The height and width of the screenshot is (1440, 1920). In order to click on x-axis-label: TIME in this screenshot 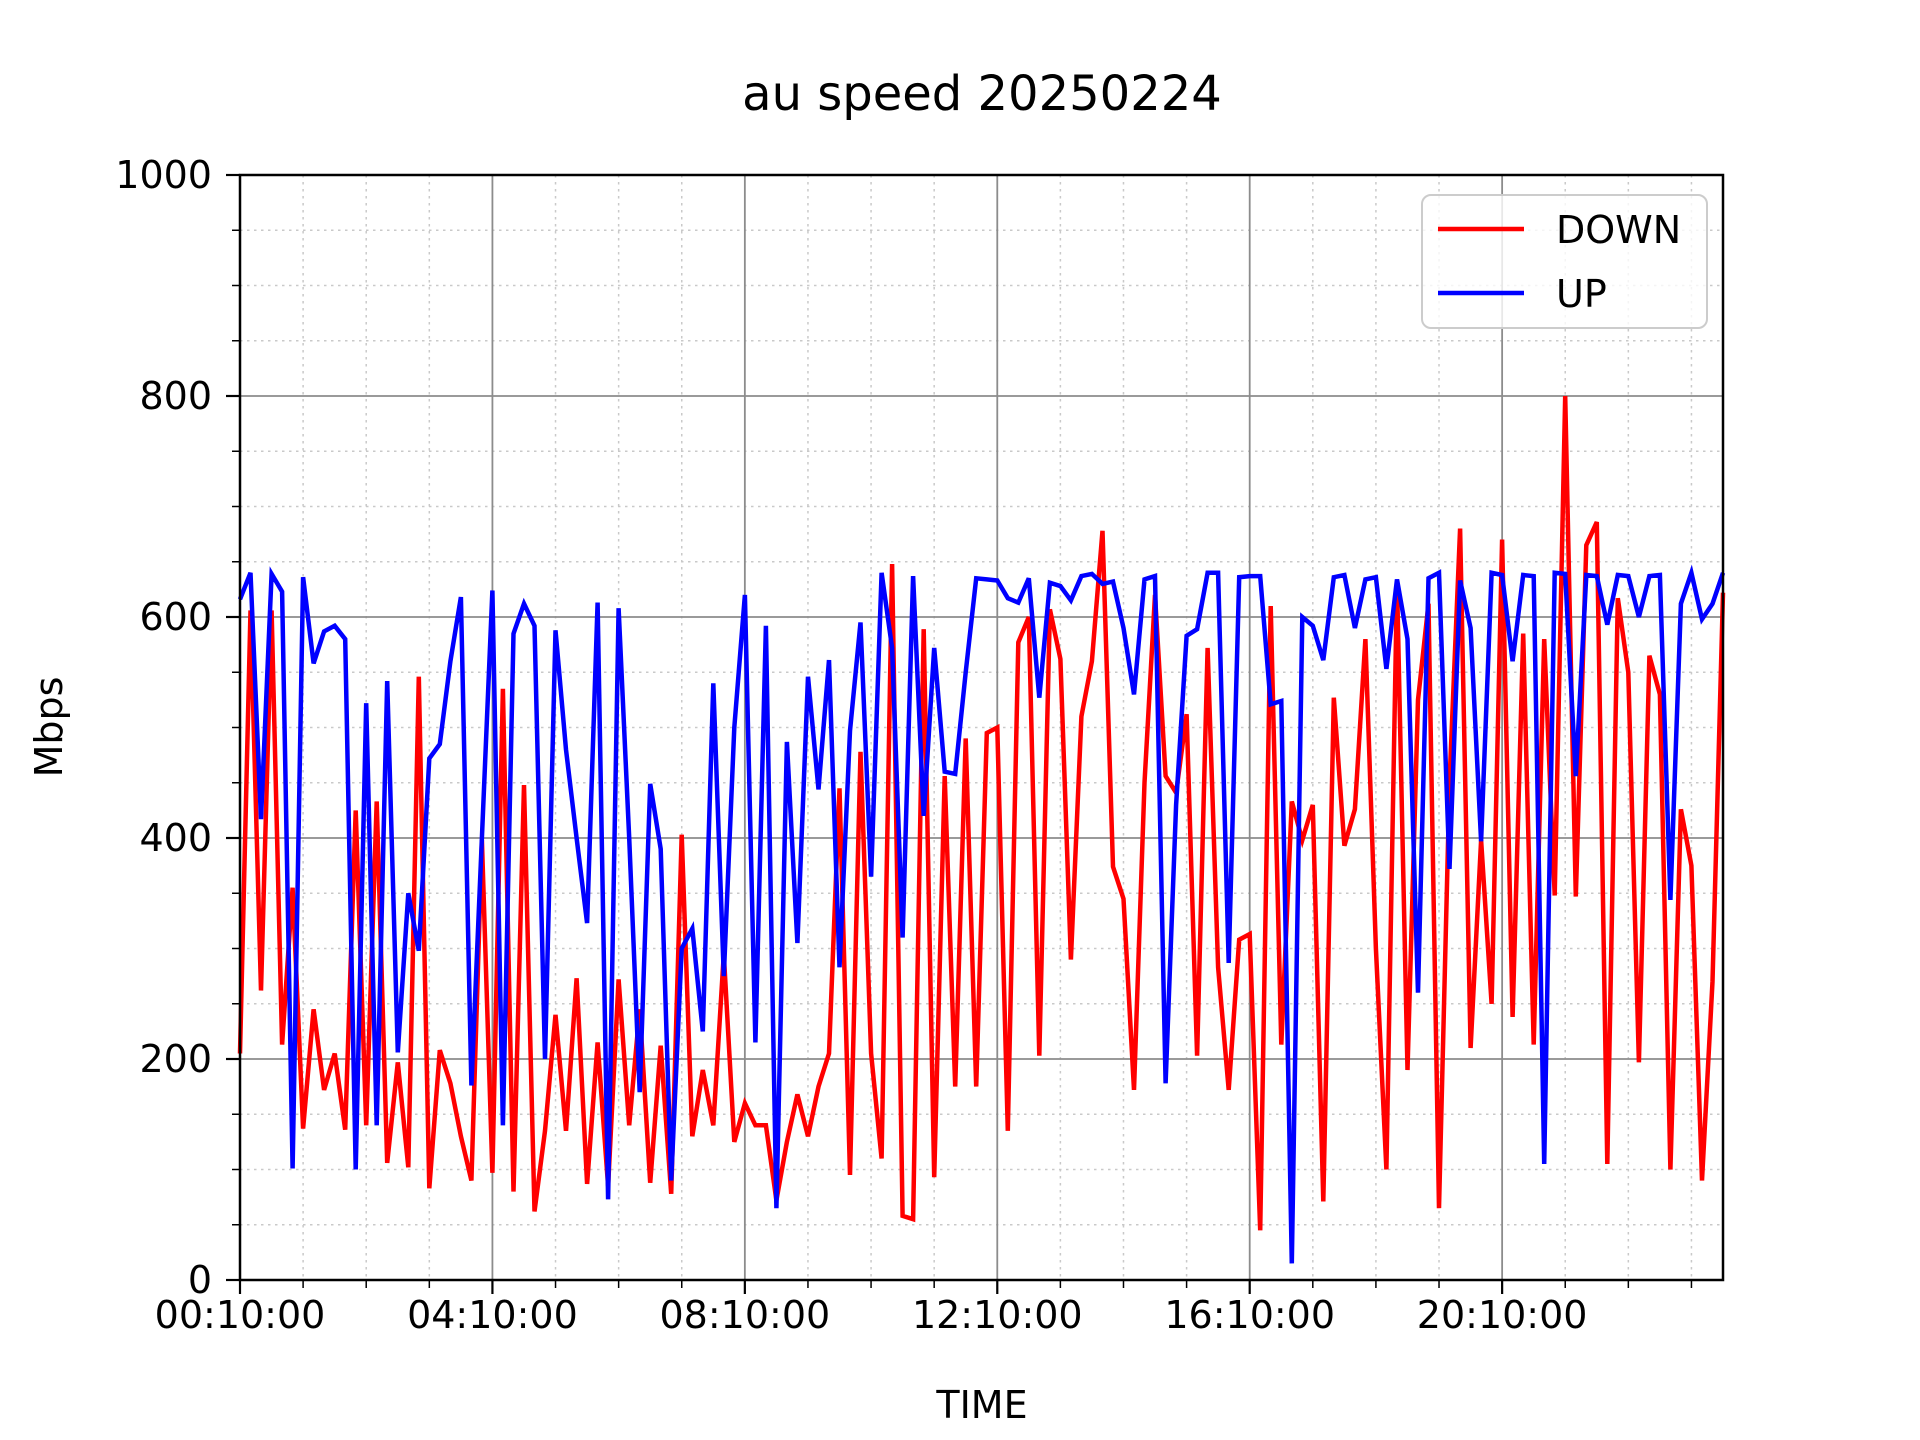, I will do `click(981, 1405)`.